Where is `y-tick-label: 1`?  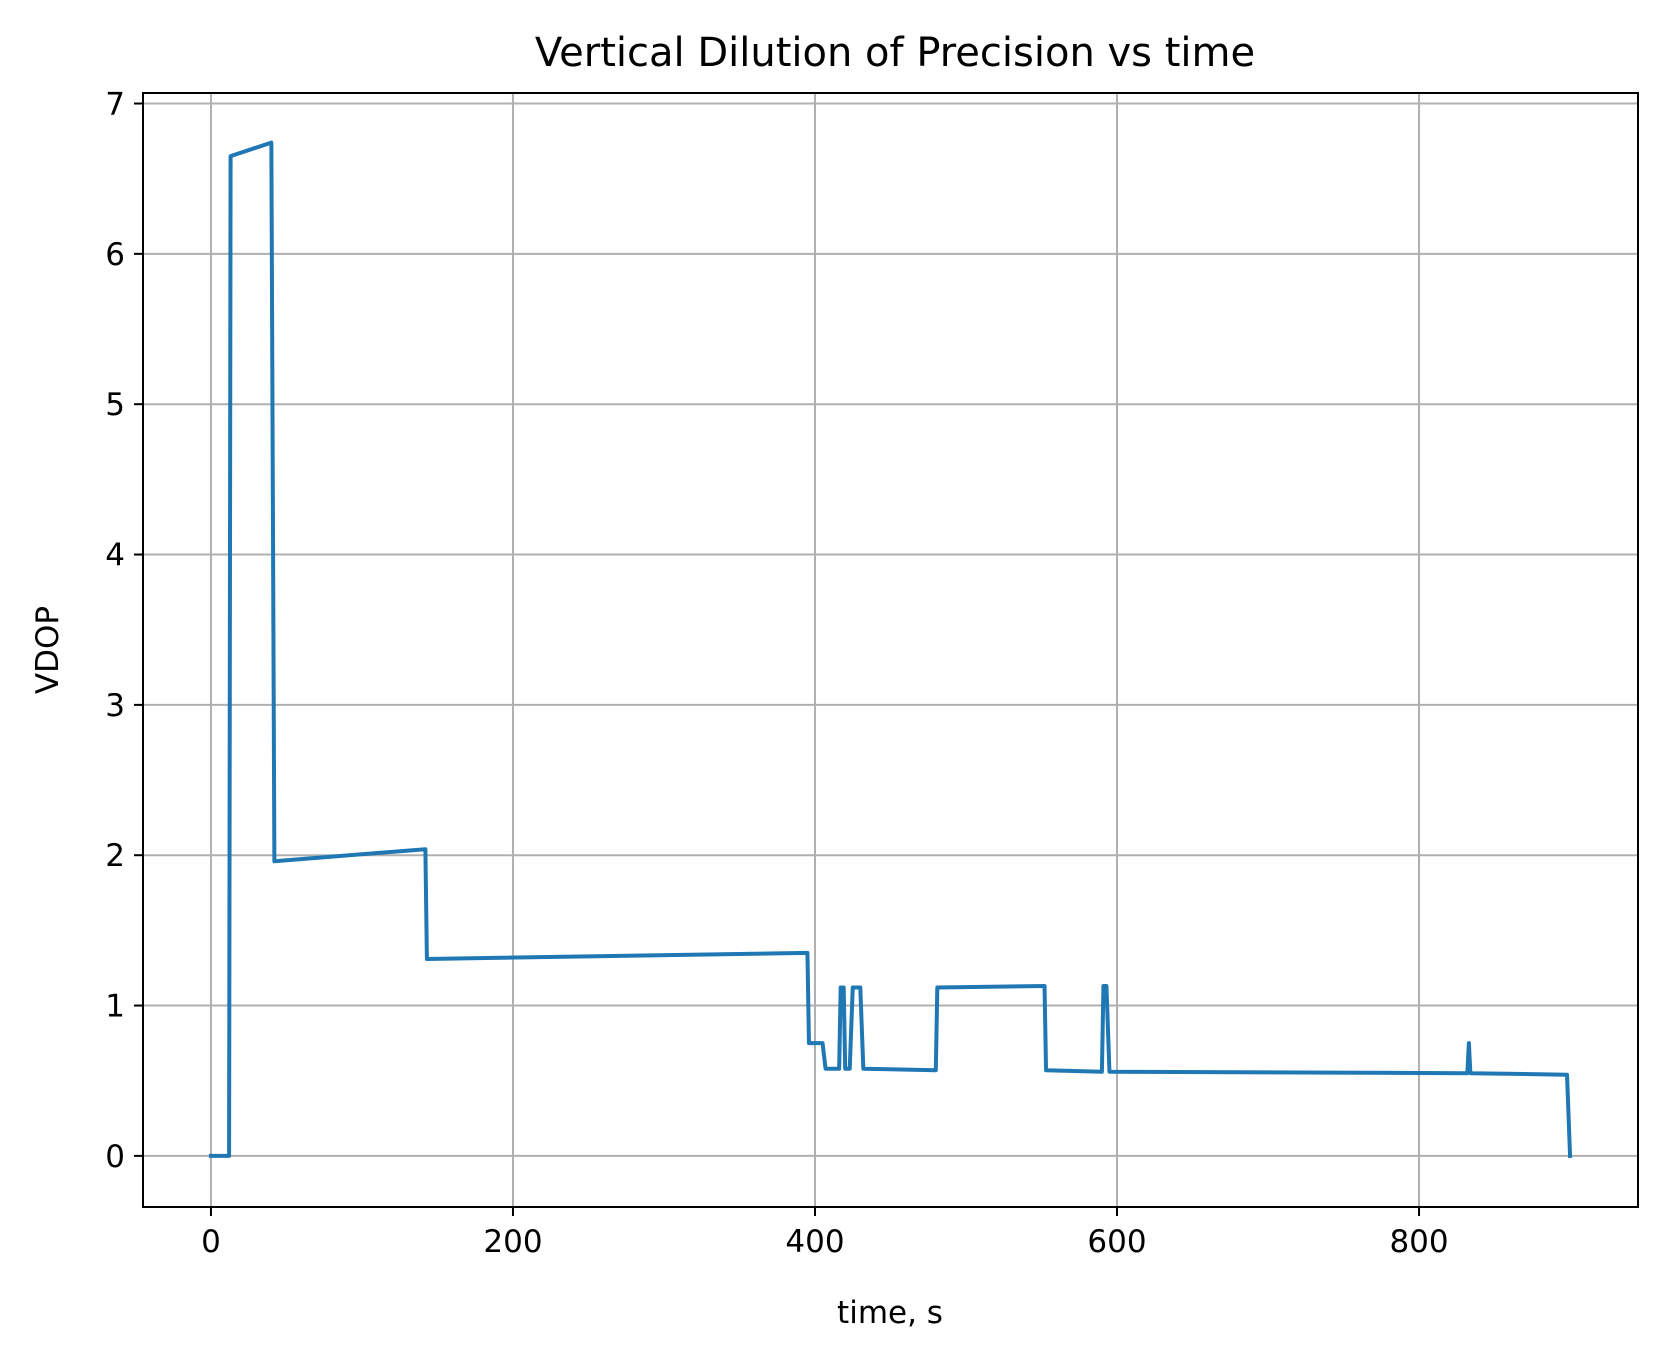 y-tick-label: 1 is located at coordinates (115, 1007).